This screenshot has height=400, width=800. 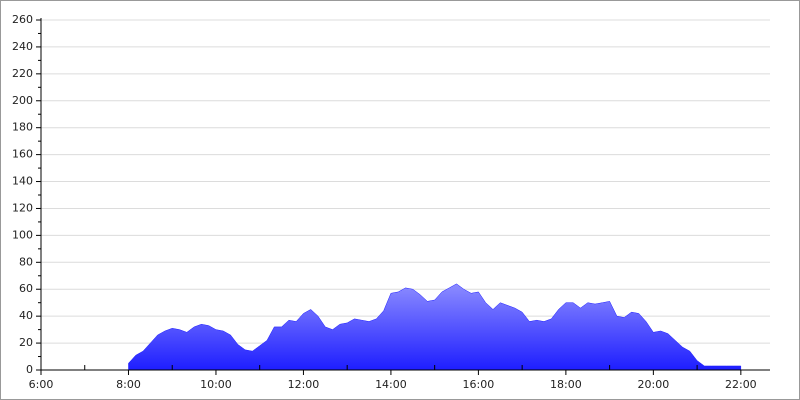 I want to click on y-tick-label: 20, so click(x=26, y=342).